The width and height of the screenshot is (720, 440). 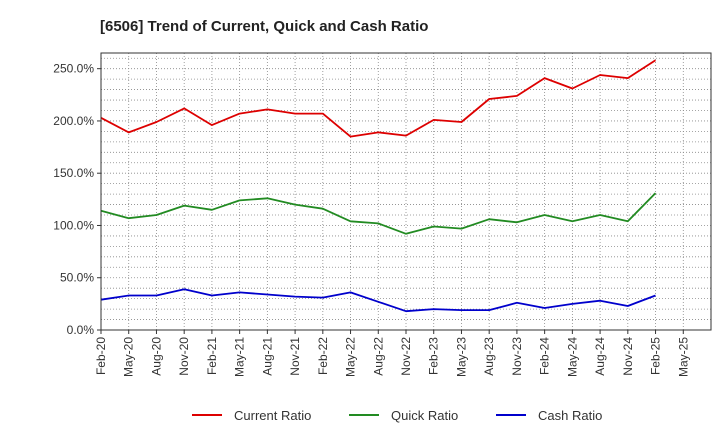 I want to click on legend-label-quick-ratio: Quick Ratio, so click(x=424, y=415).